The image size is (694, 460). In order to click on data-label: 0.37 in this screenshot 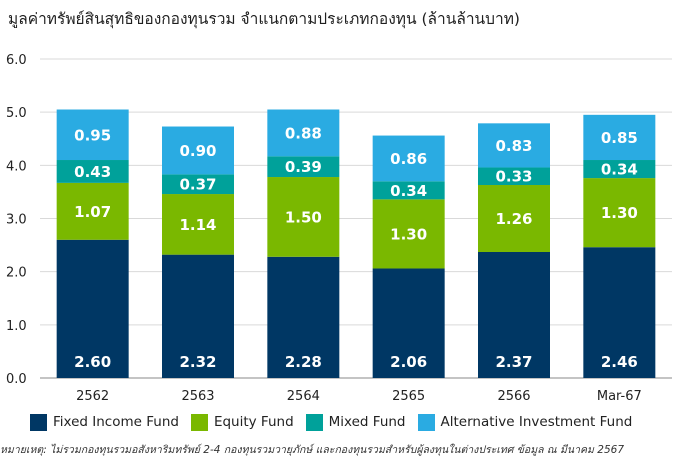, I will do `click(197, 185)`.